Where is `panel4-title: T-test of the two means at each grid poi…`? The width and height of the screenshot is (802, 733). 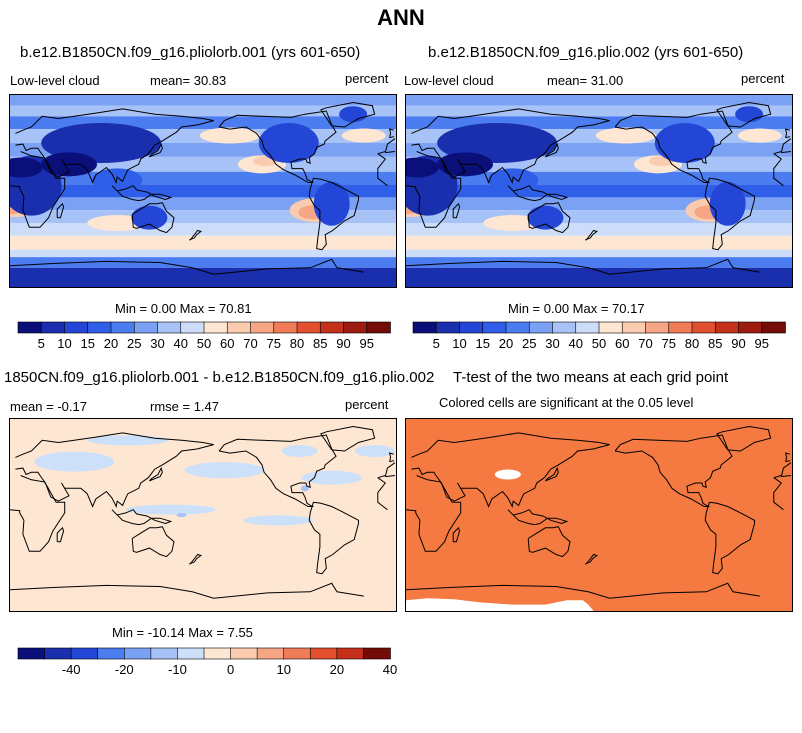
panel4-title: T-test of the two means at each grid poi… is located at coordinates (591, 377).